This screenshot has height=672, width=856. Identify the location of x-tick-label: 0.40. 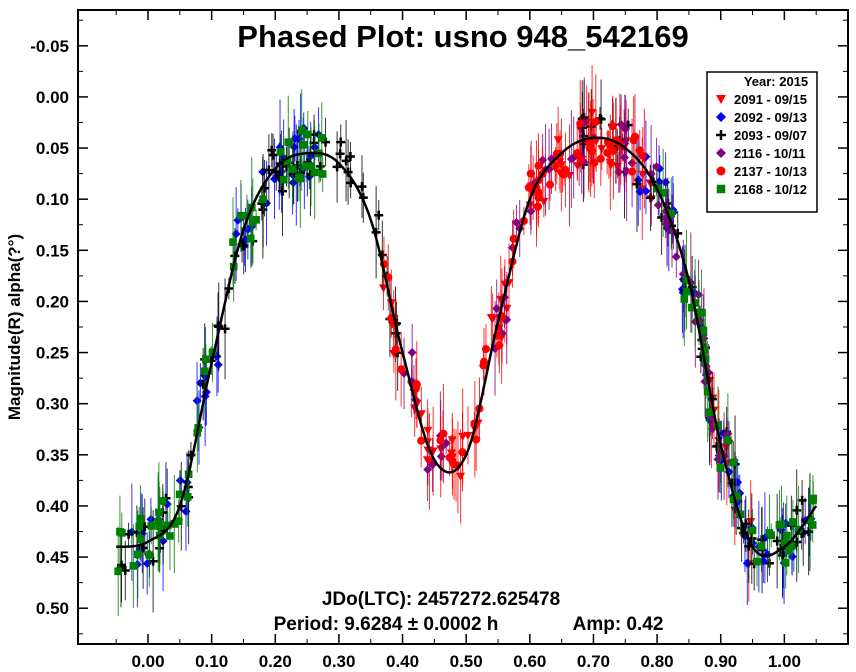
(402, 661).